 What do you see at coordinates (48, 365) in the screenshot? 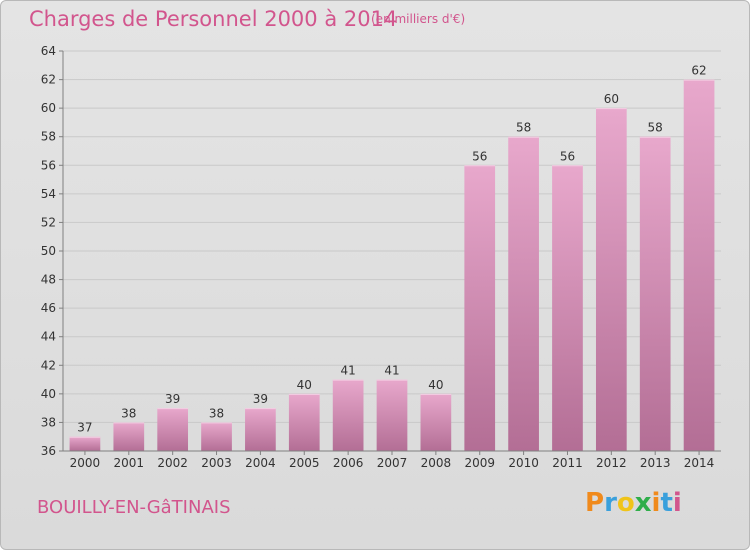
I see `y-tick-label: 42` at bounding box center [48, 365].